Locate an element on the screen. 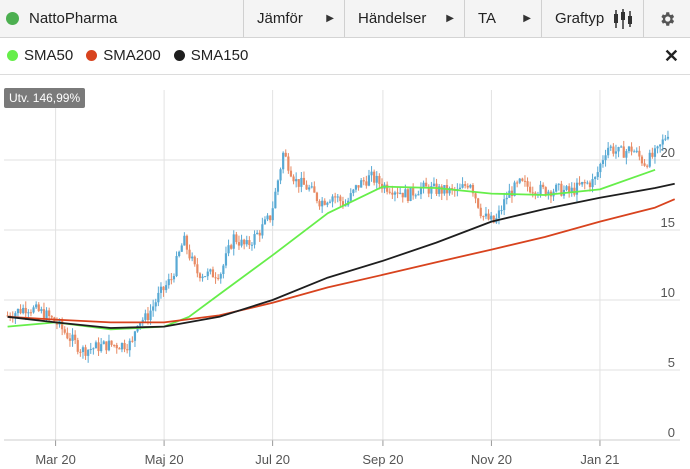 The height and width of the screenshot is (469, 690). x-tick-label: Jan 21 is located at coordinates (599, 459).